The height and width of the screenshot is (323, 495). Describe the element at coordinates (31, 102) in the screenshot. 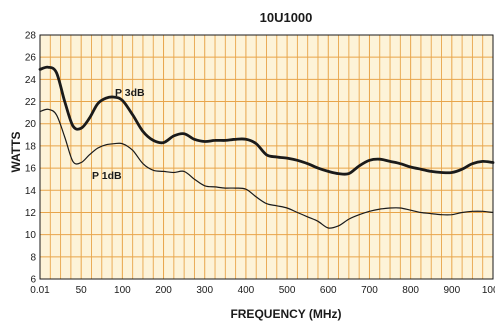

I see `y-tick-label: 22` at that location.